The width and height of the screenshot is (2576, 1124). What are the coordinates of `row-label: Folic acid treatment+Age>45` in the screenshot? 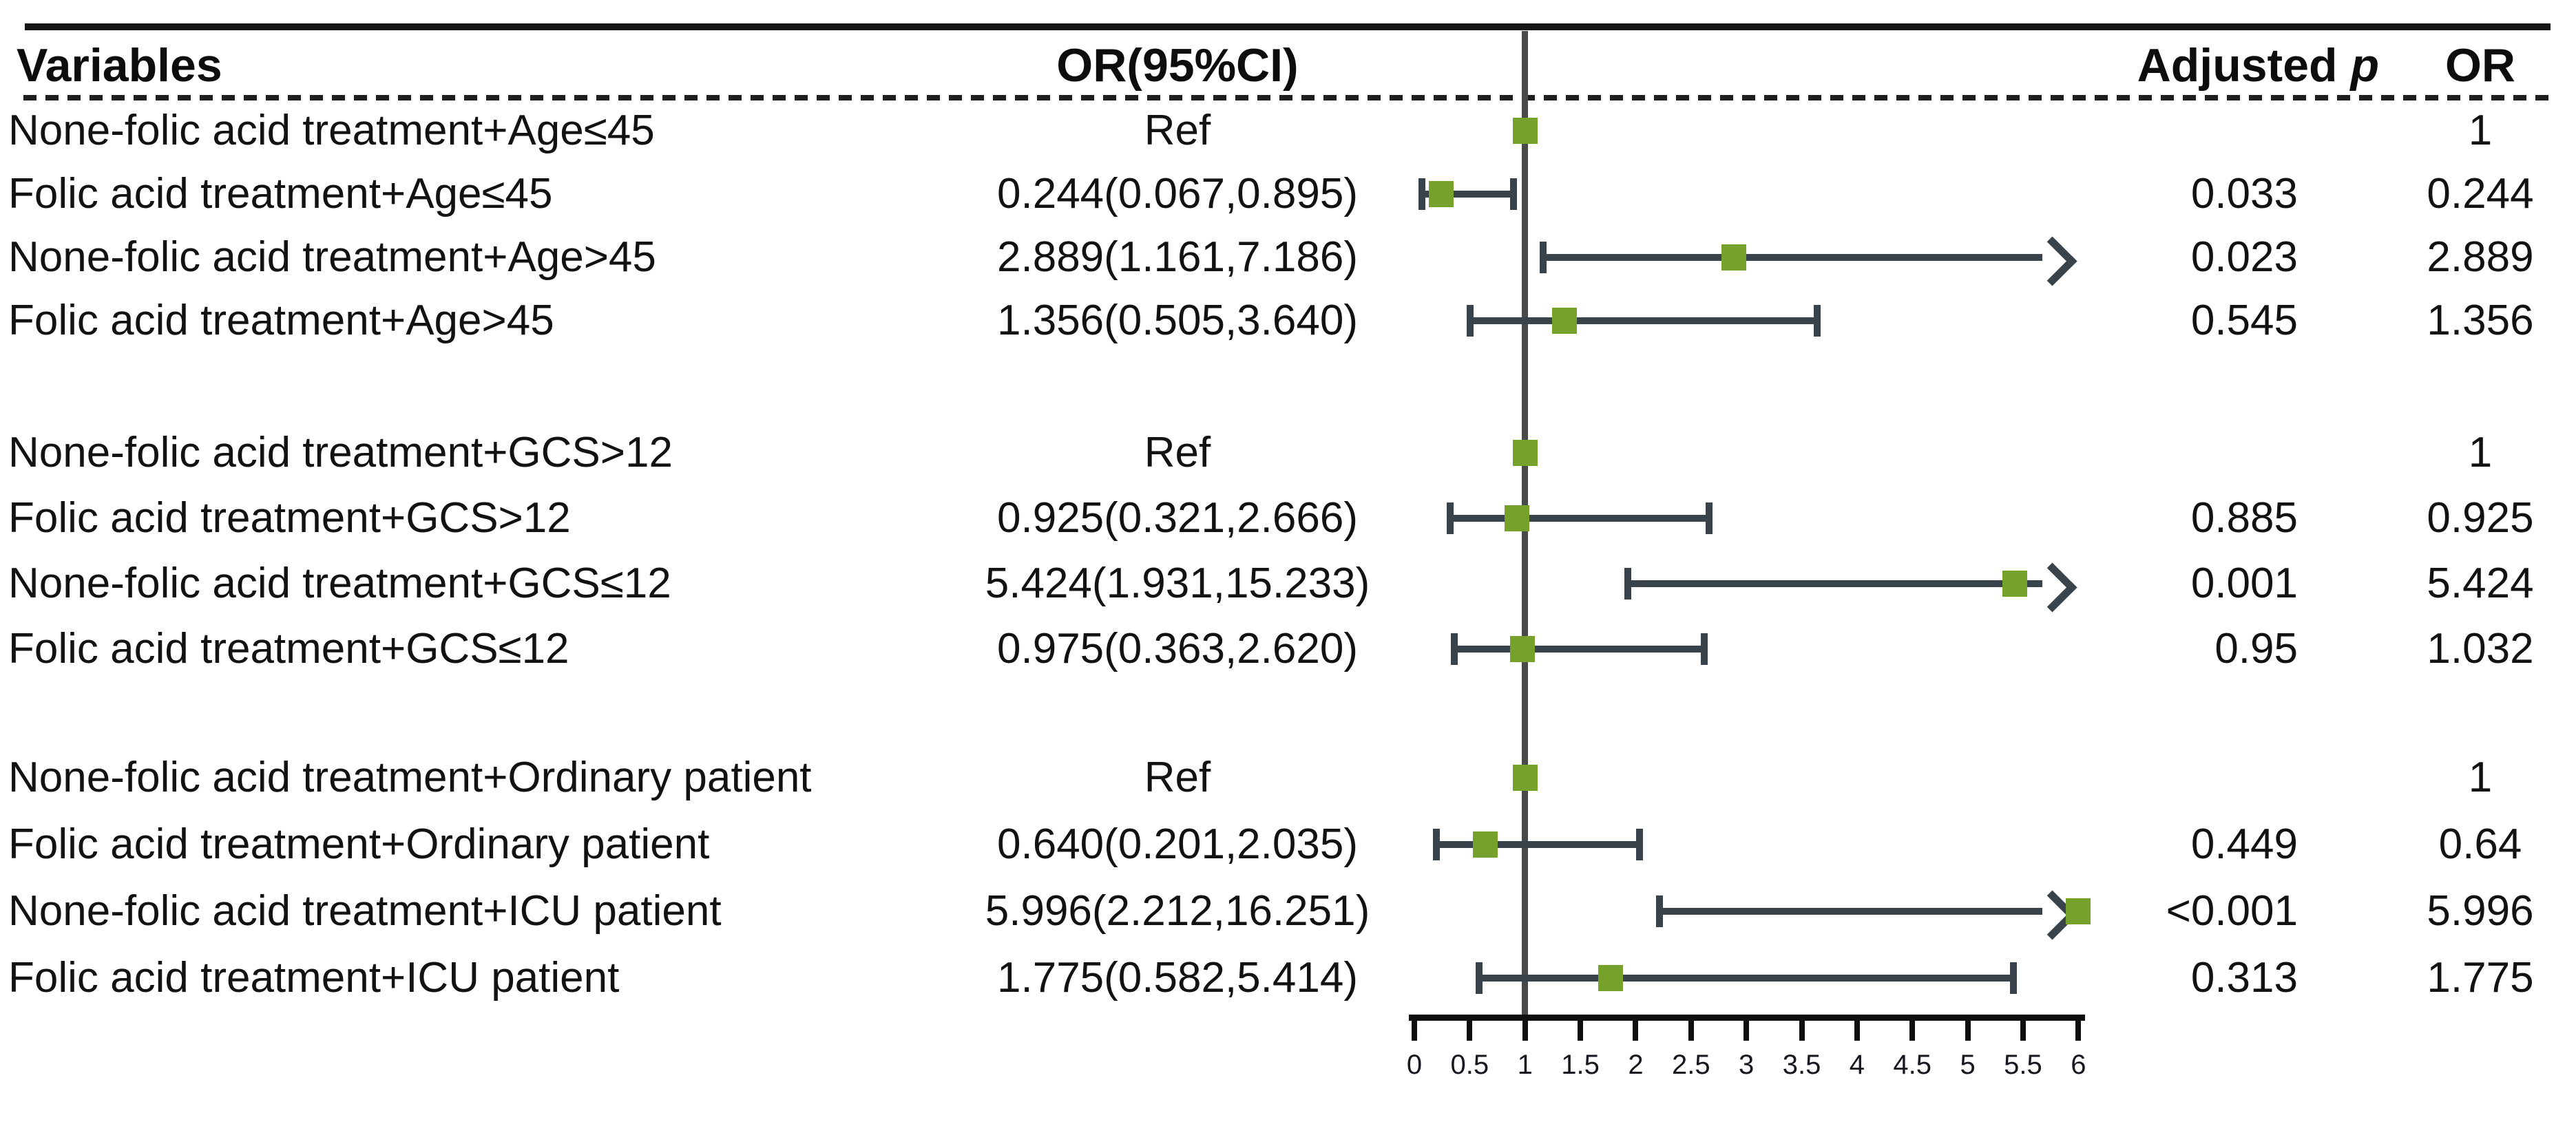 It's located at (281, 320).